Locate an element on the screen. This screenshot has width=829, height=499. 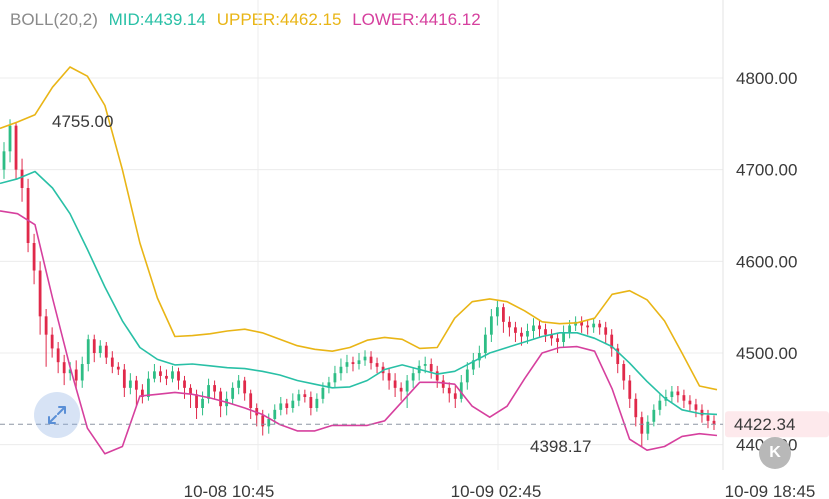
last-price-label: 4422.34 is located at coordinates (764, 424).